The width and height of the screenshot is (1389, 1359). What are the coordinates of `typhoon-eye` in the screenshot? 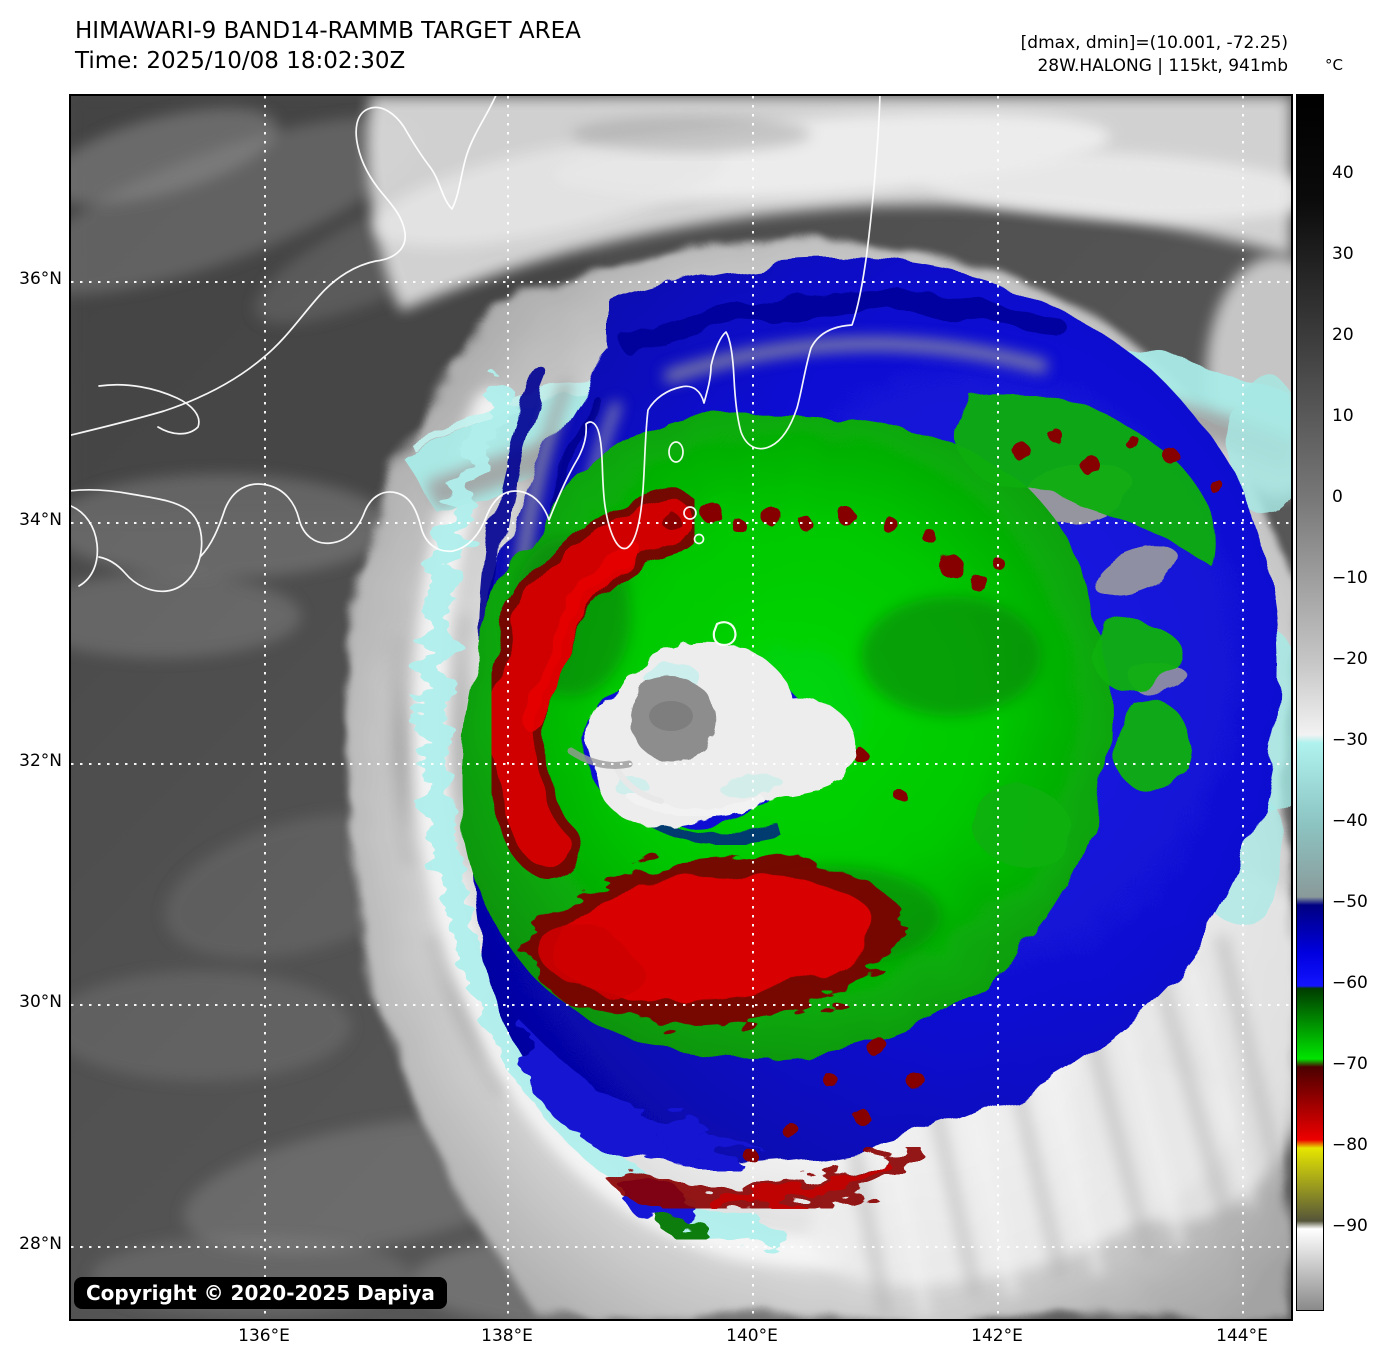 It's located at (712, 743).